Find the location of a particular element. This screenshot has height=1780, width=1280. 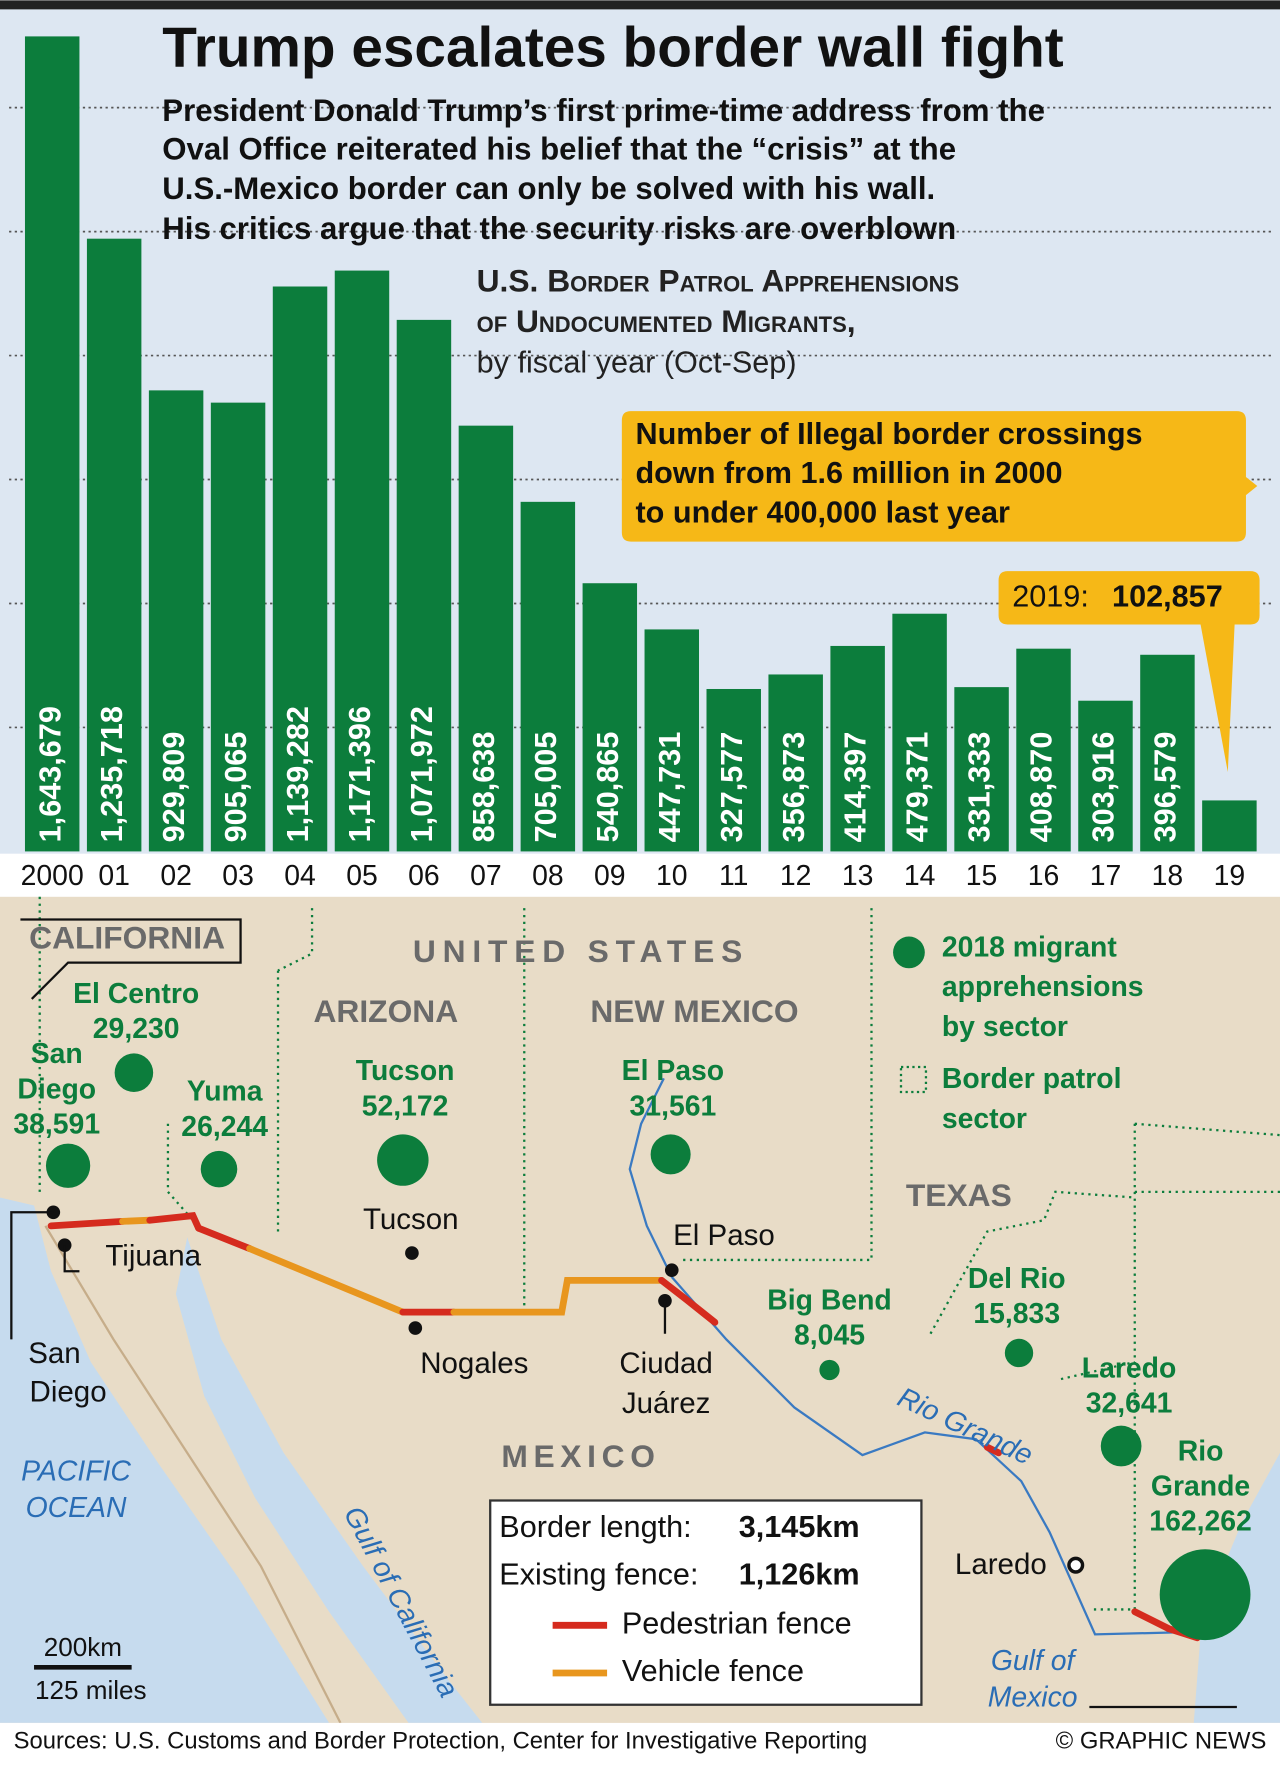

x-tick-label: 11 is located at coordinates (733, 876).